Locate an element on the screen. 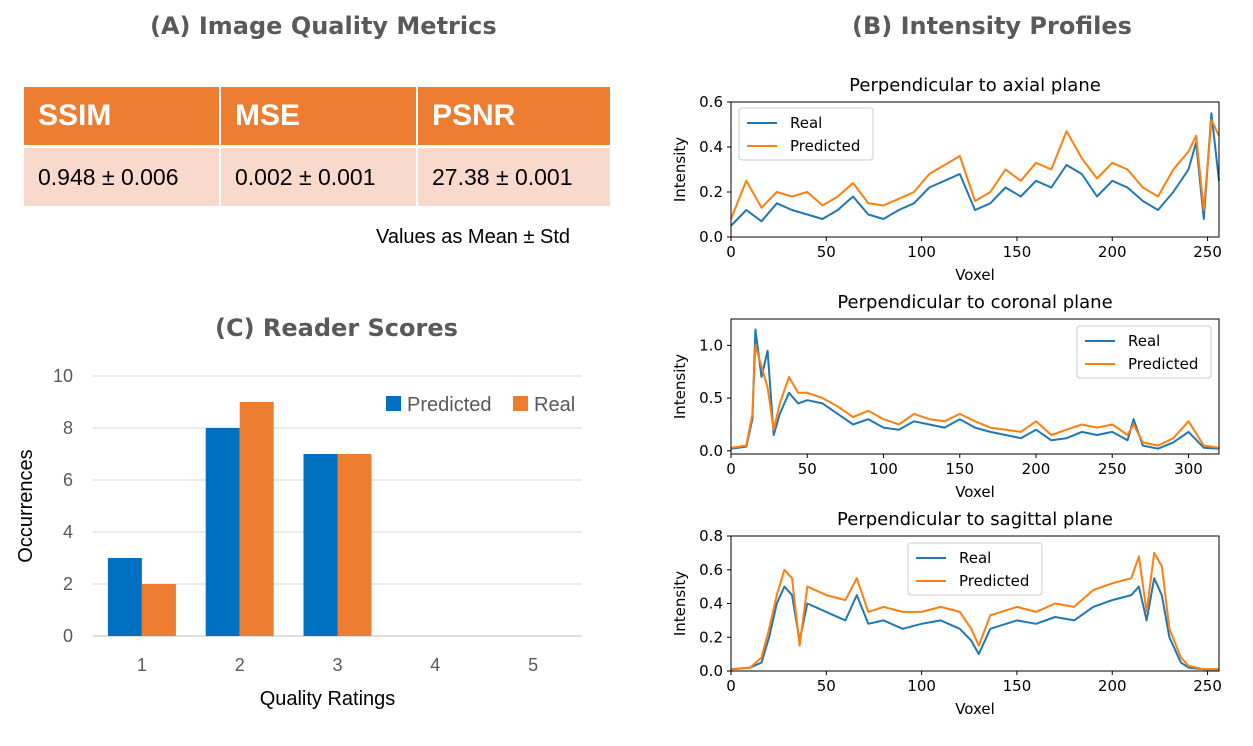  plot0-title: Perpendicular to axial plane is located at coordinates (975, 85).